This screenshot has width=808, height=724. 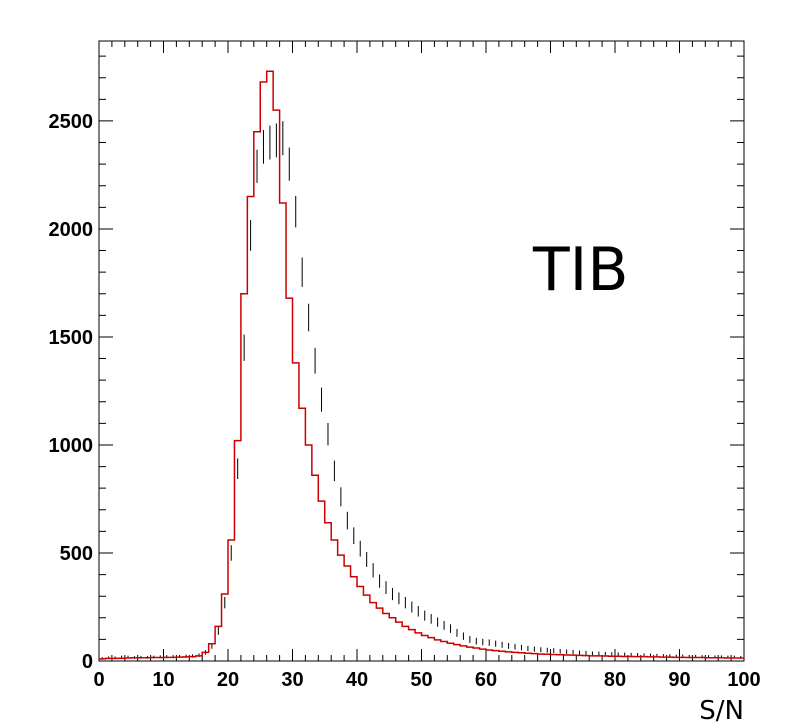 What do you see at coordinates (76, 554) in the screenshot?
I see `y-tick-label: 500` at bounding box center [76, 554].